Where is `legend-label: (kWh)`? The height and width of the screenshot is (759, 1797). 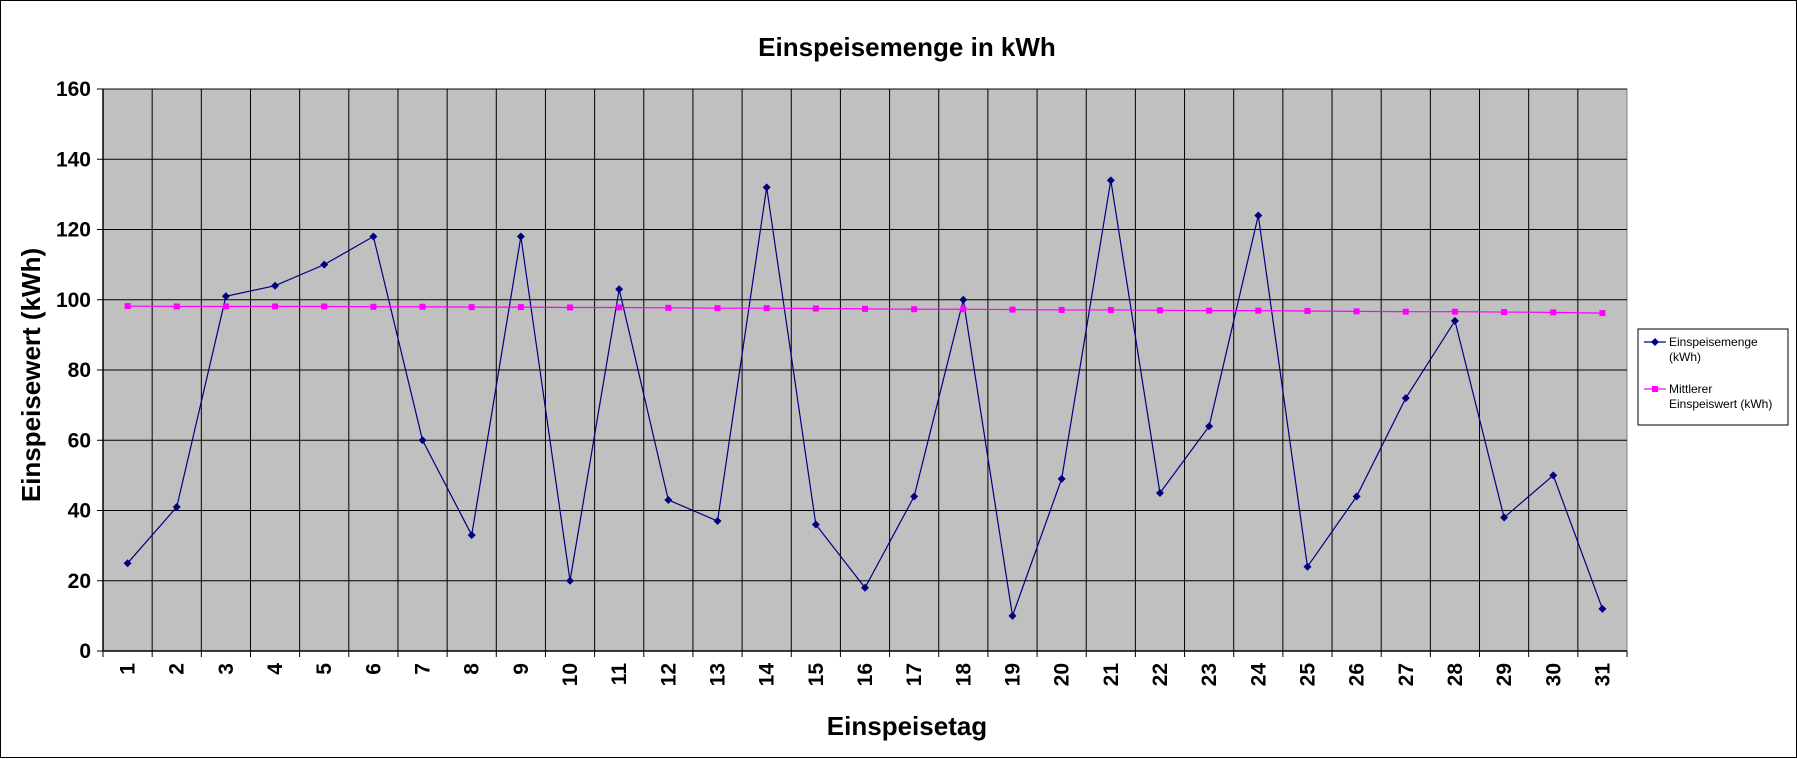
legend-label: (kWh) is located at coordinates (1685, 357).